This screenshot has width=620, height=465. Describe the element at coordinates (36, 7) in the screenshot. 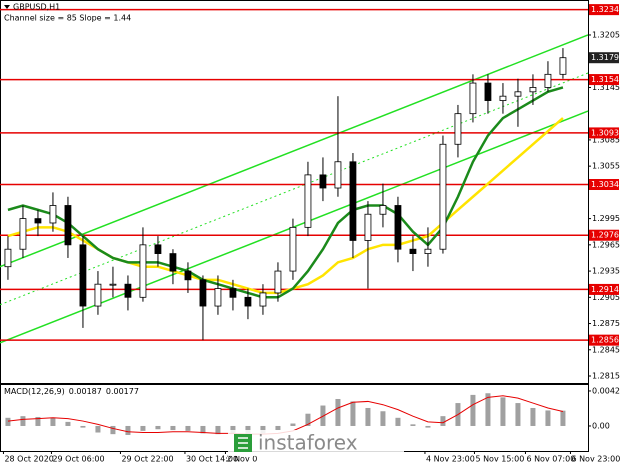

I see `chart-title: GBPUSD,H1` at that location.